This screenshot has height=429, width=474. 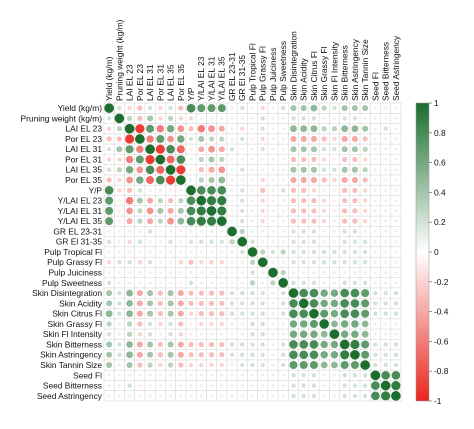 I want to click on colorbar-tick-label: 0.2, so click(x=440, y=222).